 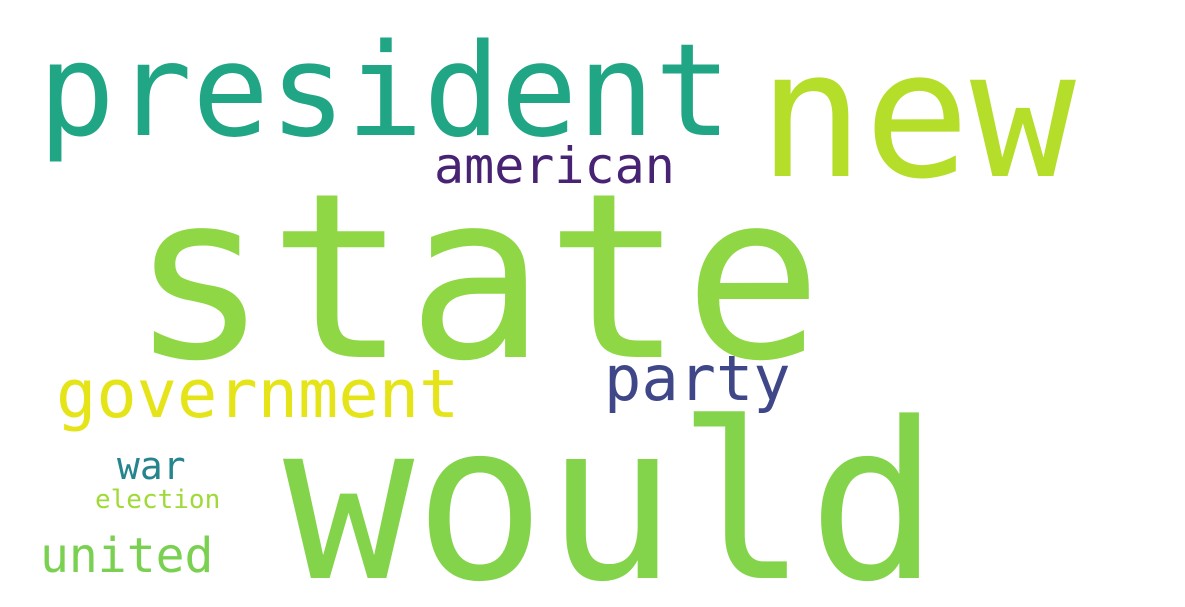 I want to click on word-war: war, so click(x=151, y=466).